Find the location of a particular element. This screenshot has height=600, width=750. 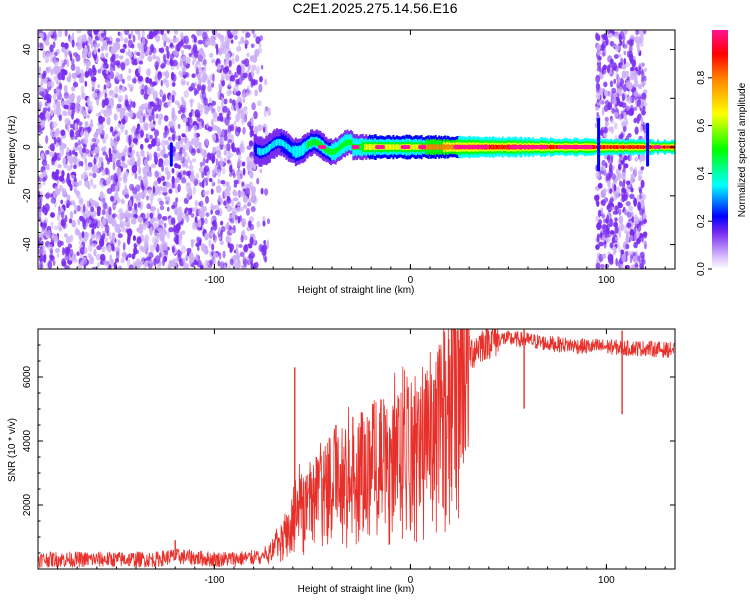

snr-xlabel: Height of straight line (km) is located at coordinates (356, 589).